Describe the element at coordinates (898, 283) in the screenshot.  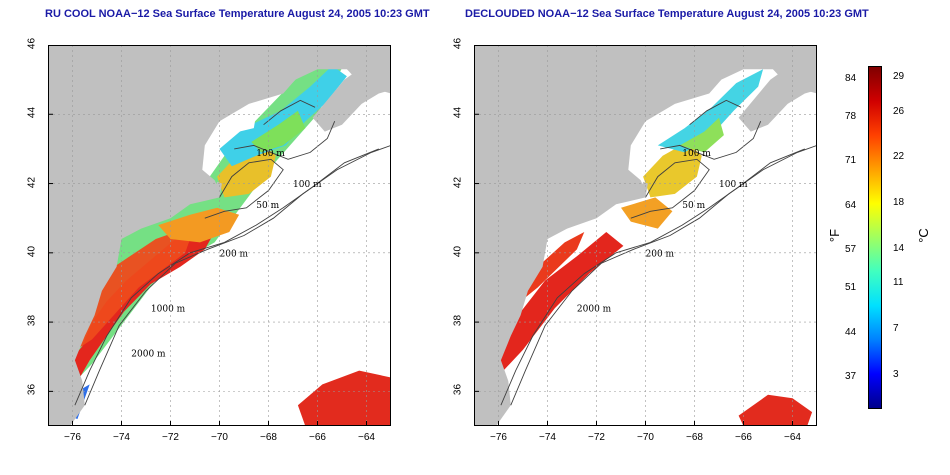
I see `celsius-tick-label: 11` at that location.